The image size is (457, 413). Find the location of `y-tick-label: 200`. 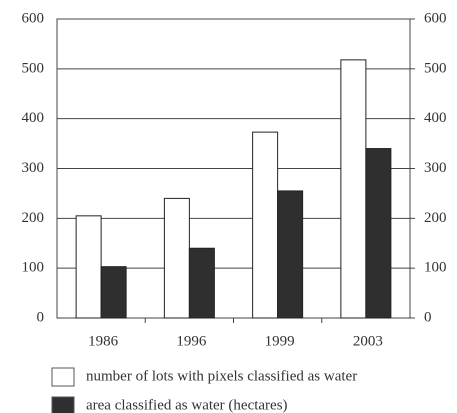

y-tick-label: 200 is located at coordinates (33, 218).